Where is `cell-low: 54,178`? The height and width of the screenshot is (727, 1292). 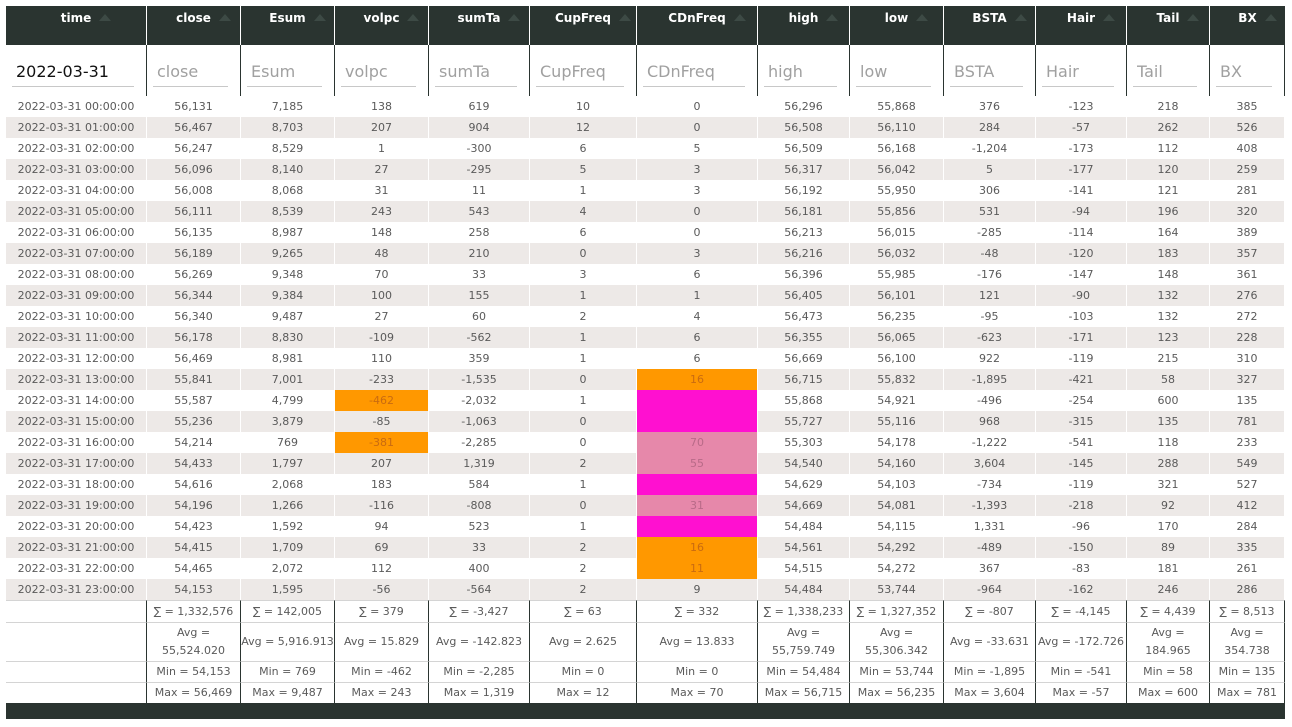 cell-low: 54,178 is located at coordinates (897, 442).